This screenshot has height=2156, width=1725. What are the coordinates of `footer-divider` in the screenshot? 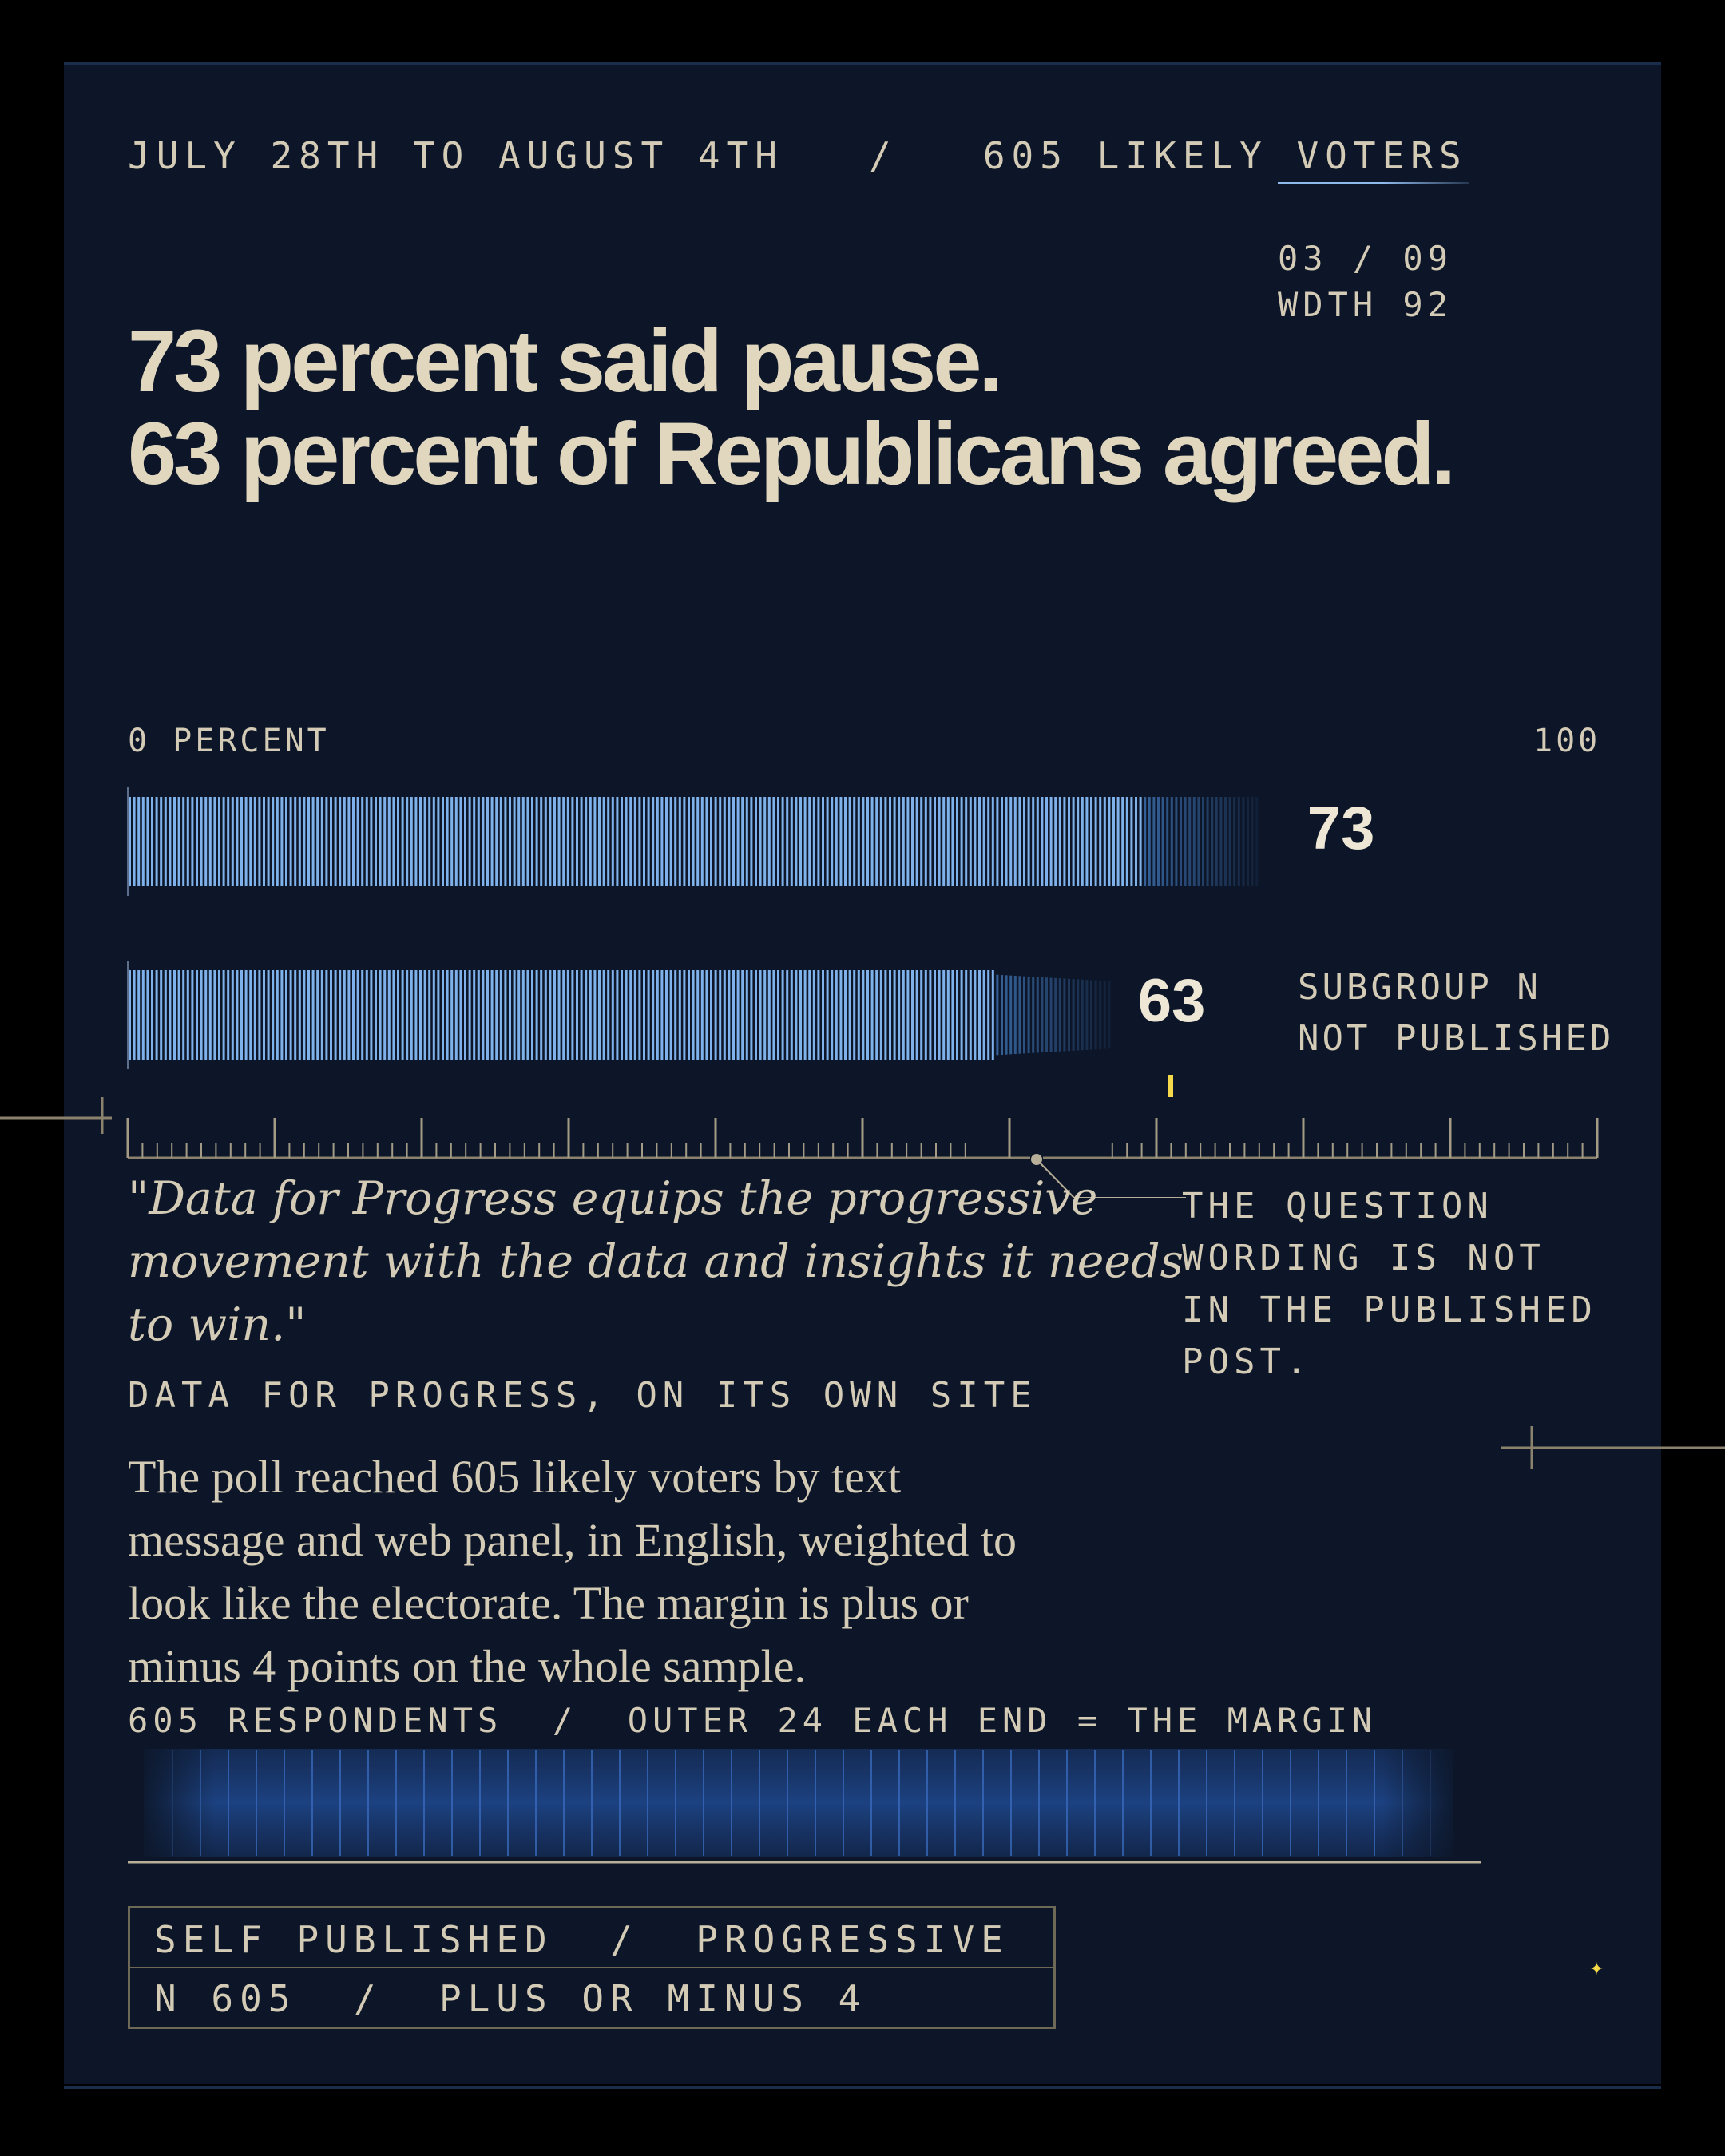 It's located at (592, 1967).